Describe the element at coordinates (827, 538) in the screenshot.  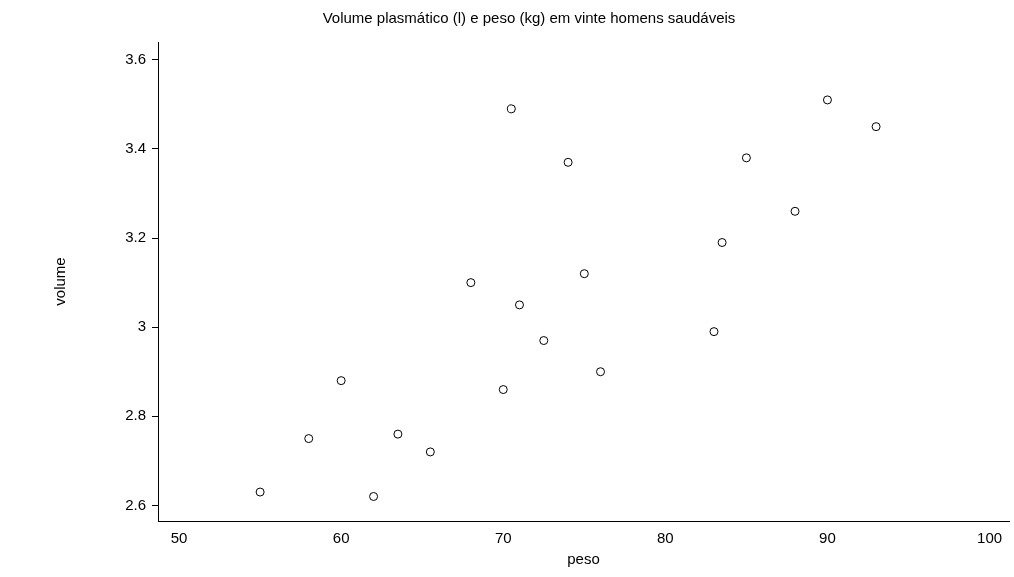
I see `x-tick-label: 90` at that location.